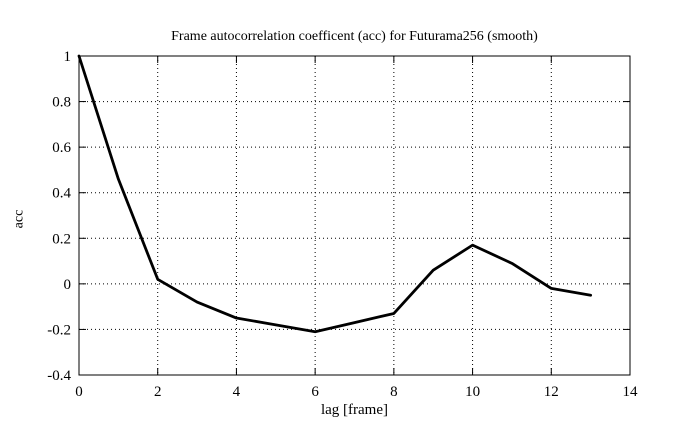 The height and width of the screenshot is (433, 685). What do you see at coordinates (79, 392) in the screenshot?
I see `x-tick-label: 0` at bounding box center [79, 392].